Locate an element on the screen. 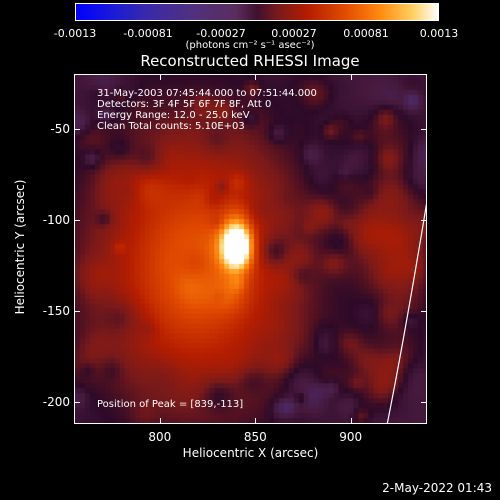 This screenshot has width=500, height=500. limb-overlay is located at coordinates (406, 313).